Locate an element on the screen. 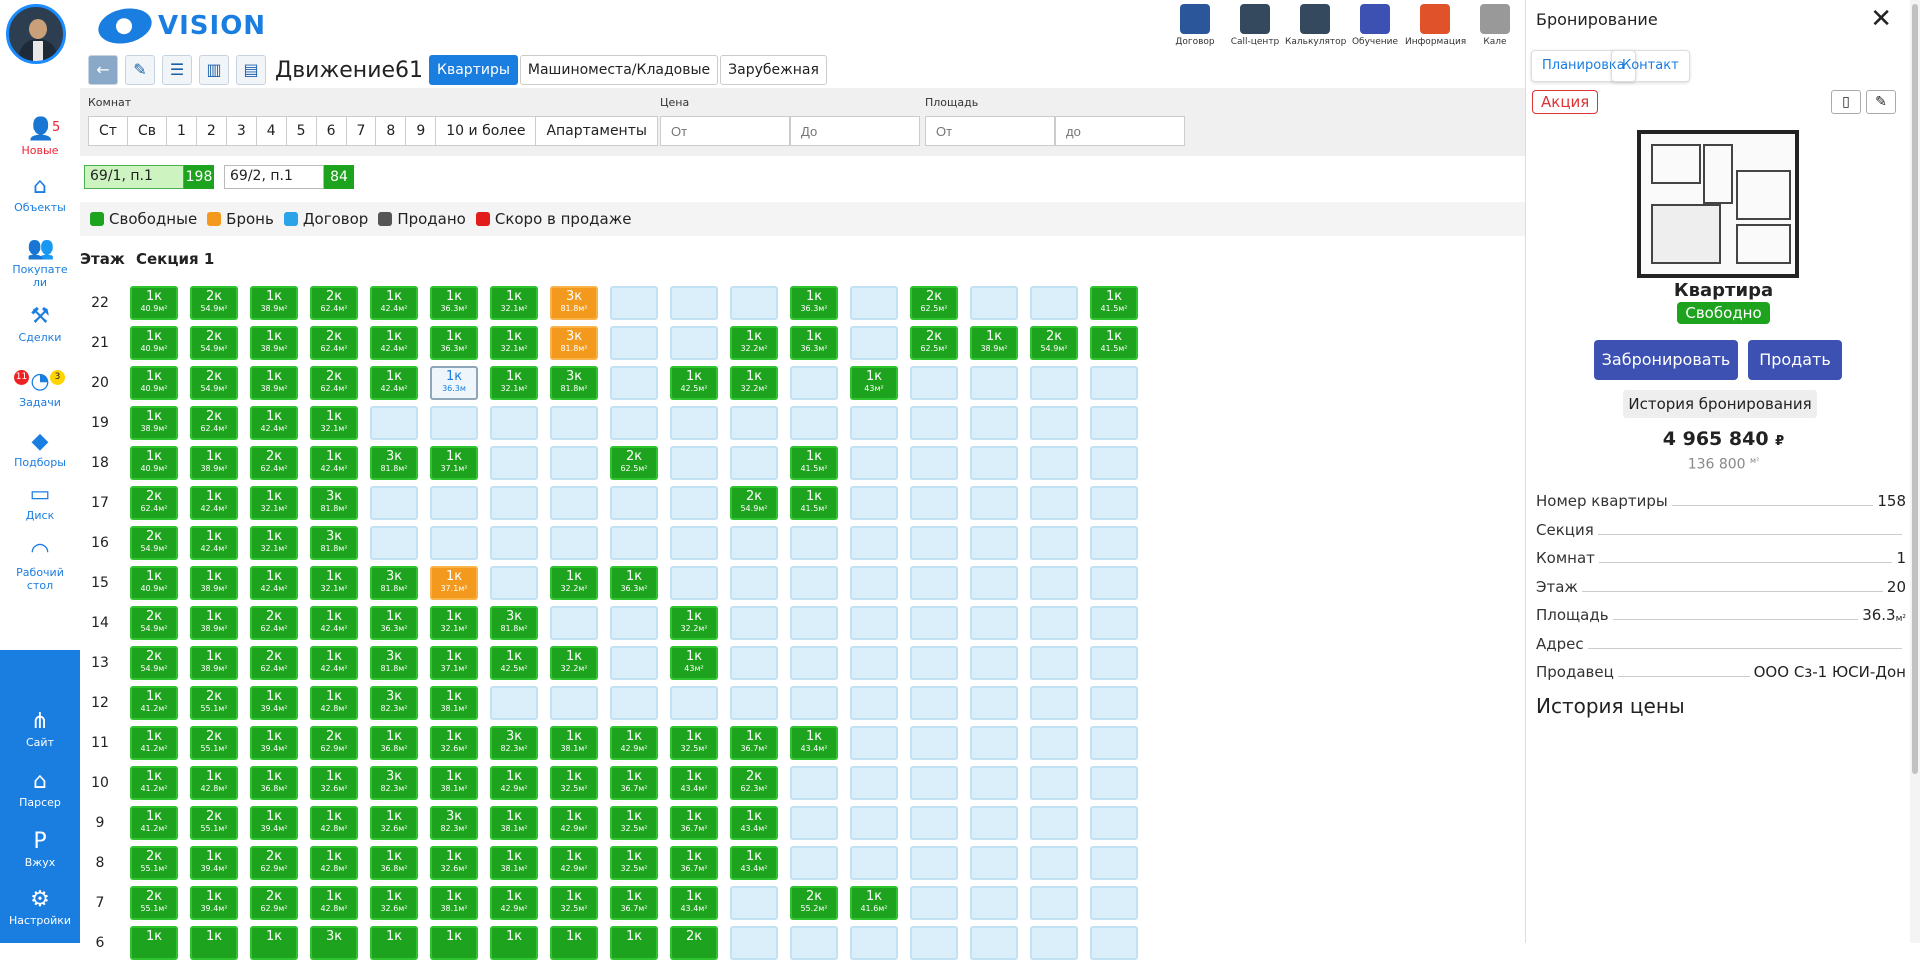 The width and height of the screenshot is (1920, 962). map-button: ▥ is located at coordinates (214, 70).